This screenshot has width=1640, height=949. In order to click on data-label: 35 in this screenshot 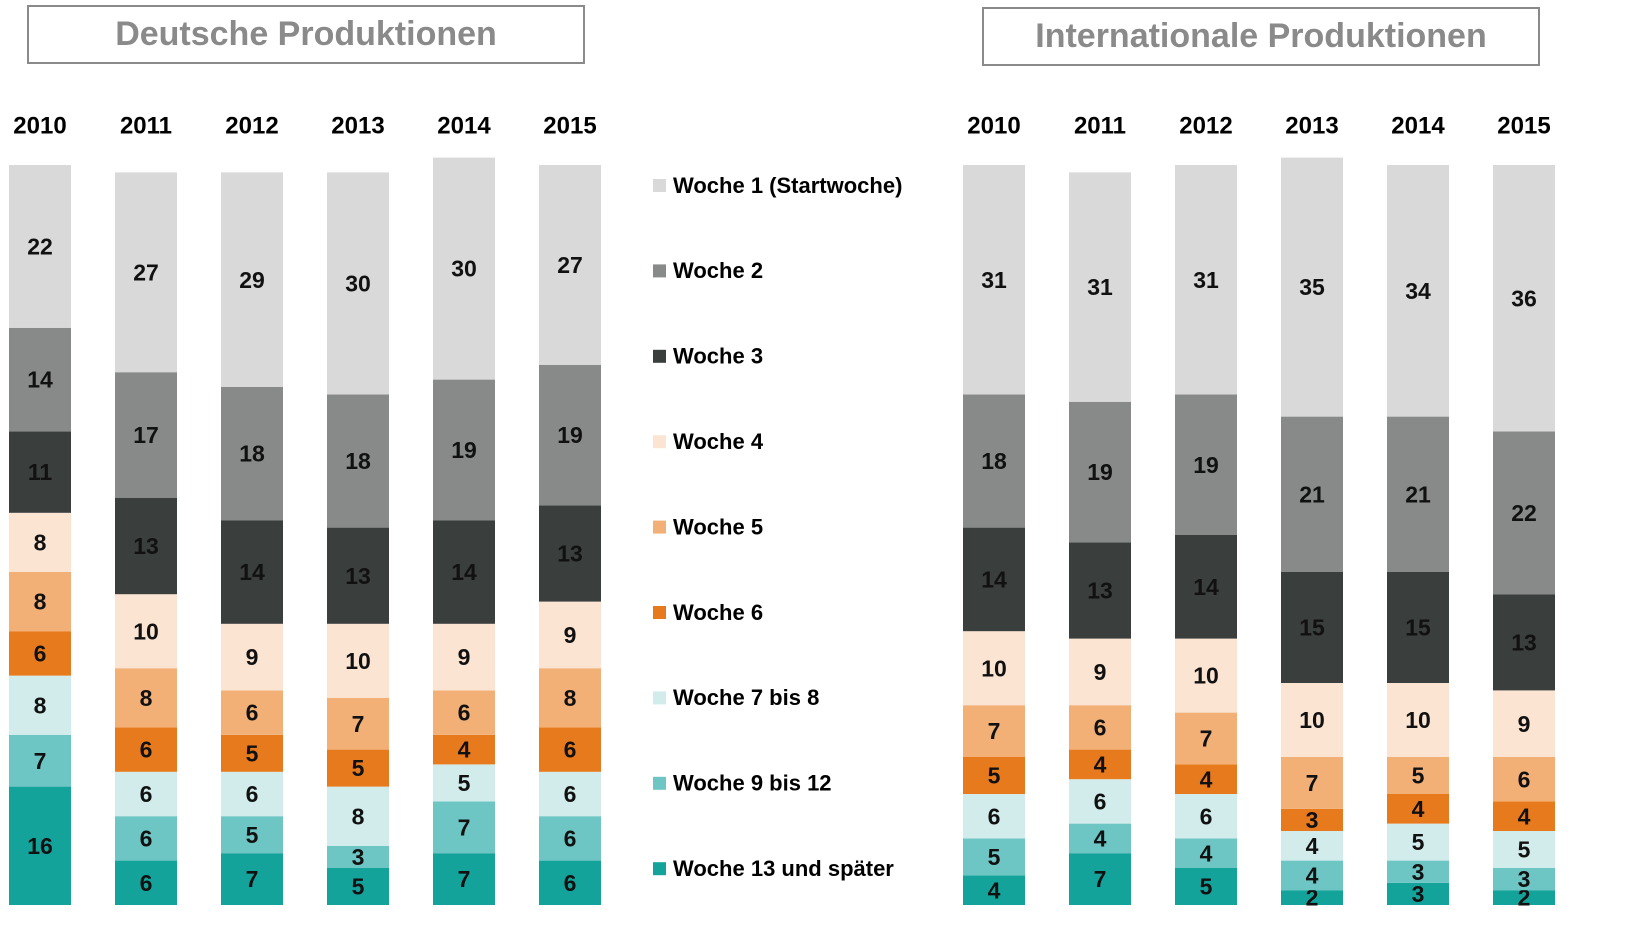, I will do `click(1312, 287)`.